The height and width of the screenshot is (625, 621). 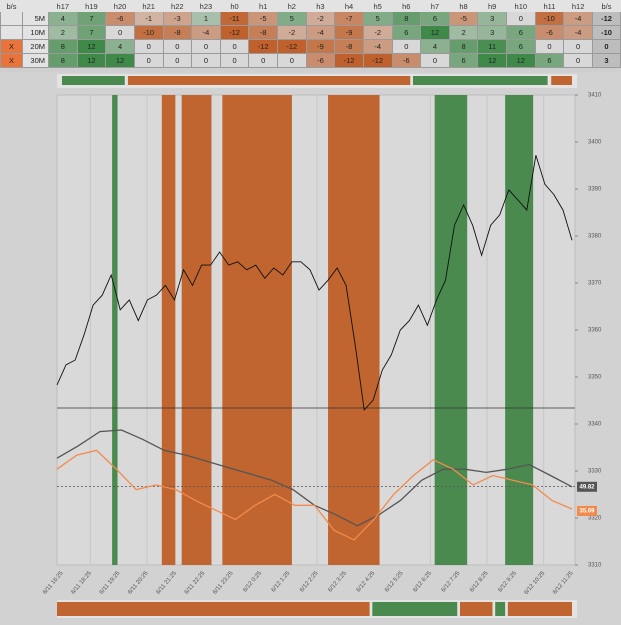 What do you see at coordinates (234, 6) in the screenshot?
I see `hour-header: h0` at bounding box center [234, 6].